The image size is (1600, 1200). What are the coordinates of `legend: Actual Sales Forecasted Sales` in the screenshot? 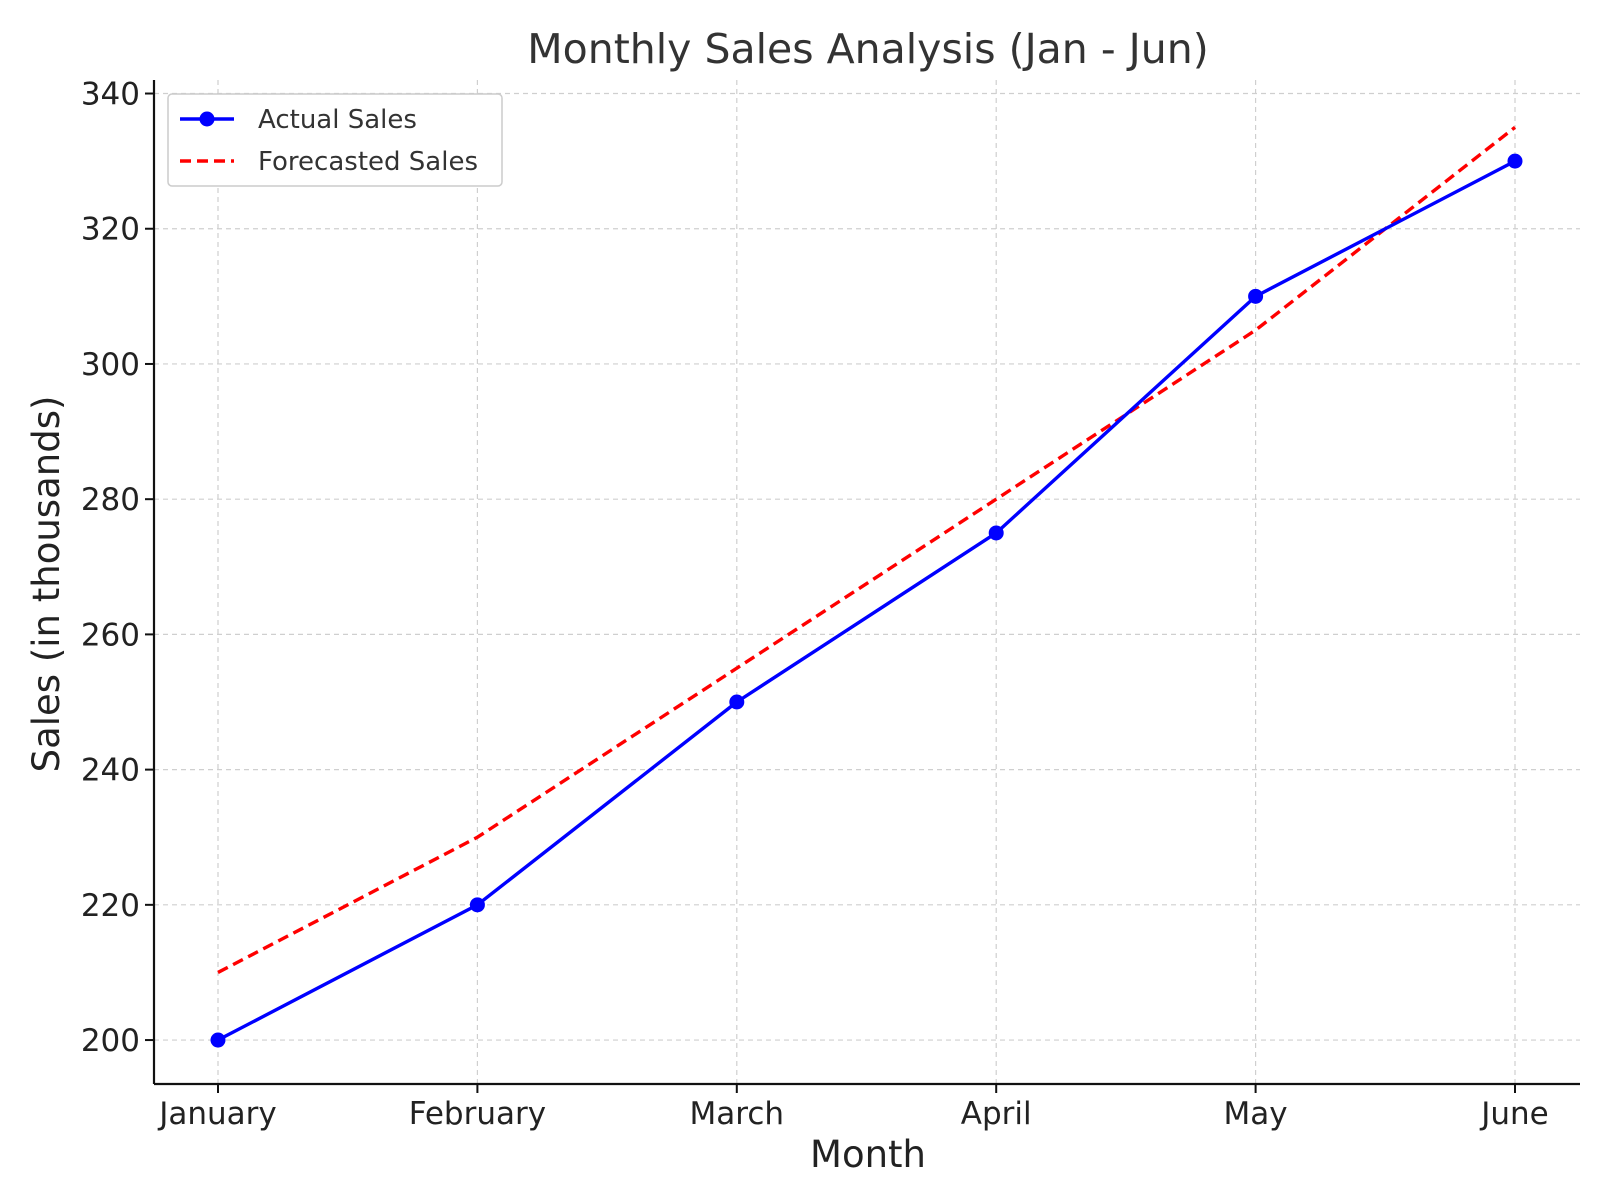 It's located at (335, 140).